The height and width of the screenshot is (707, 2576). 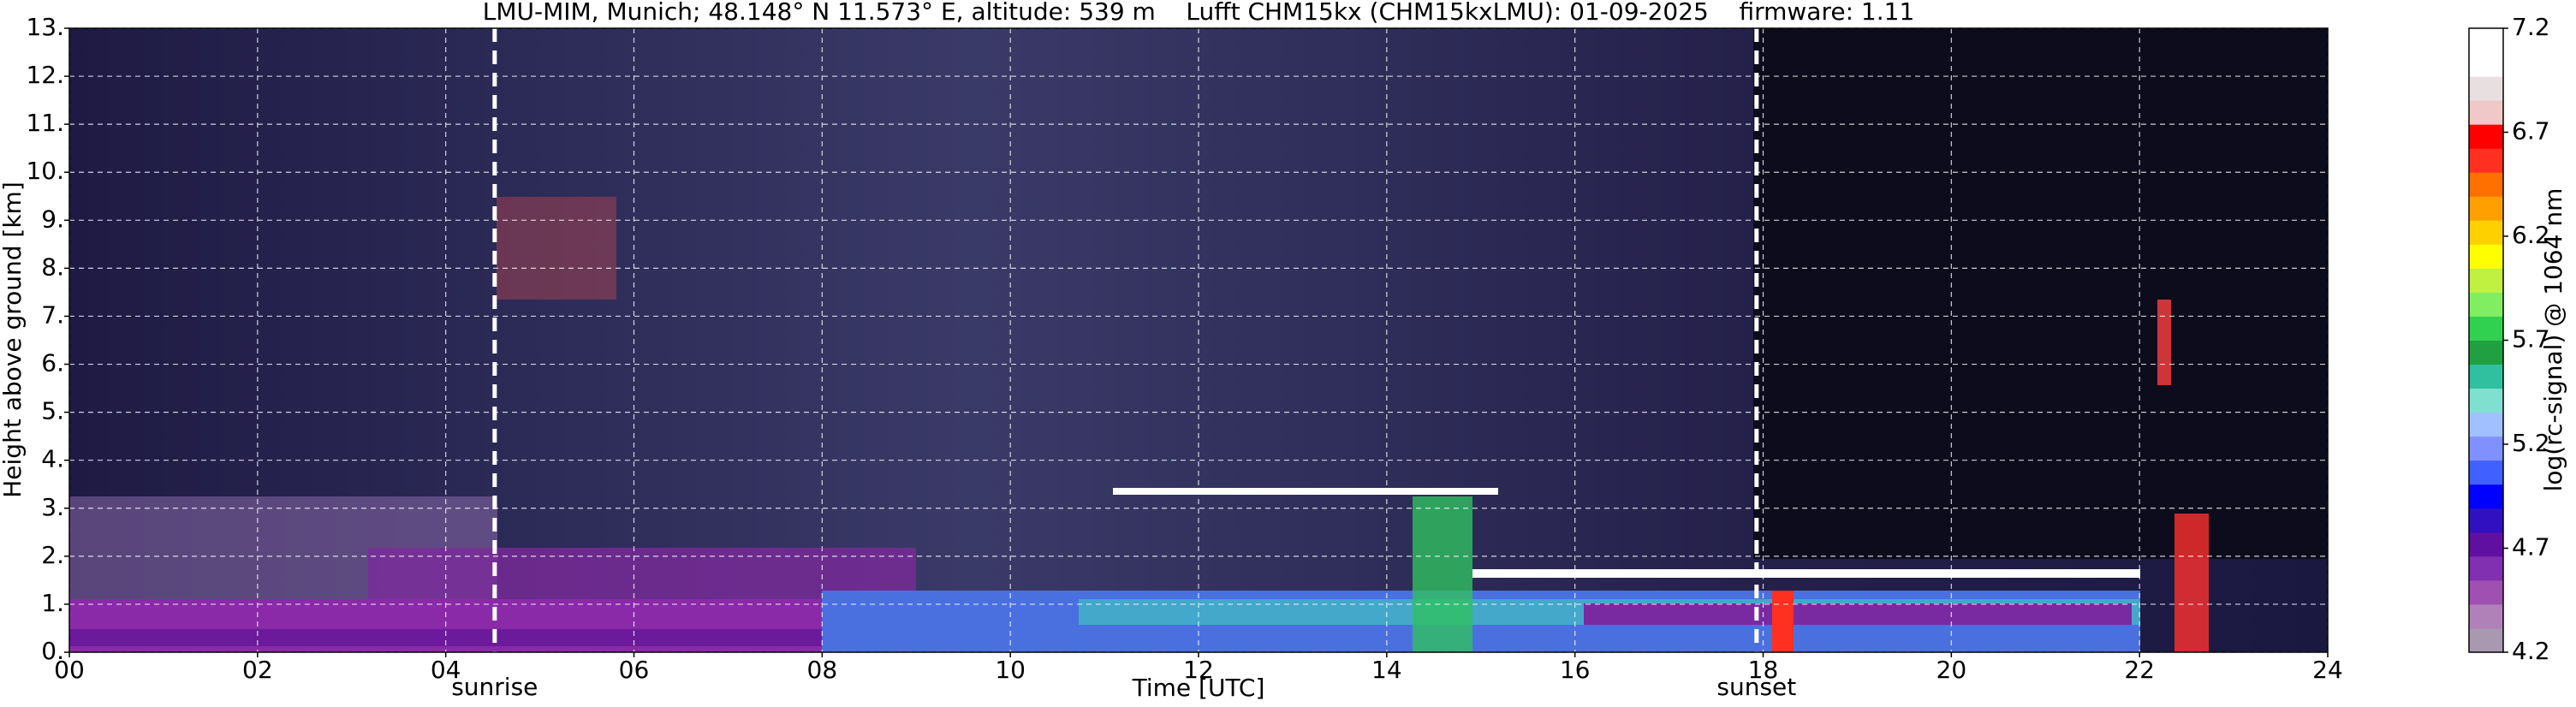 What do you see at coordinates (2139, 670) in the screenshot?
I see `x-tick-label: 22` at bounding box center [2139, 670].